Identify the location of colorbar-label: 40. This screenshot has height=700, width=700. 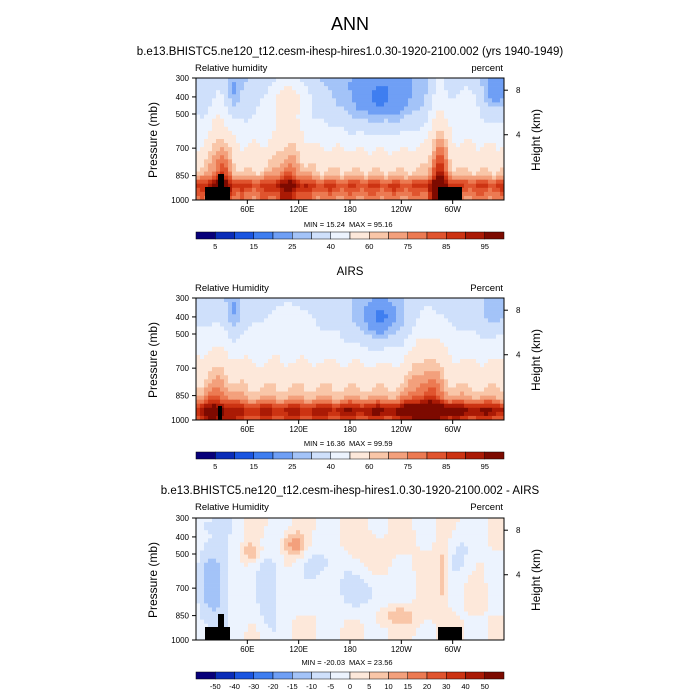
(331, 466).